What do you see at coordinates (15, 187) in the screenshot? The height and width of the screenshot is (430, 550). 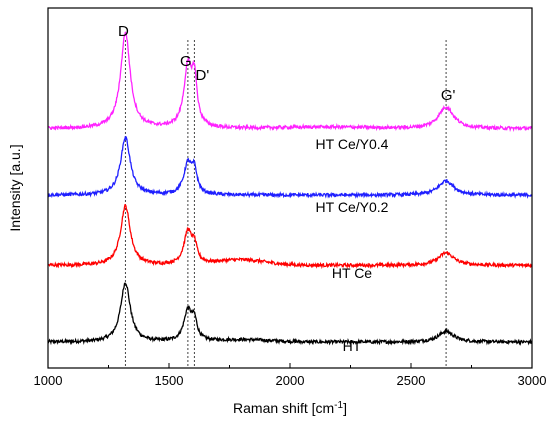 I see `y-axis-title: Intensity [a.u.]` at bounding box center [15, 187].